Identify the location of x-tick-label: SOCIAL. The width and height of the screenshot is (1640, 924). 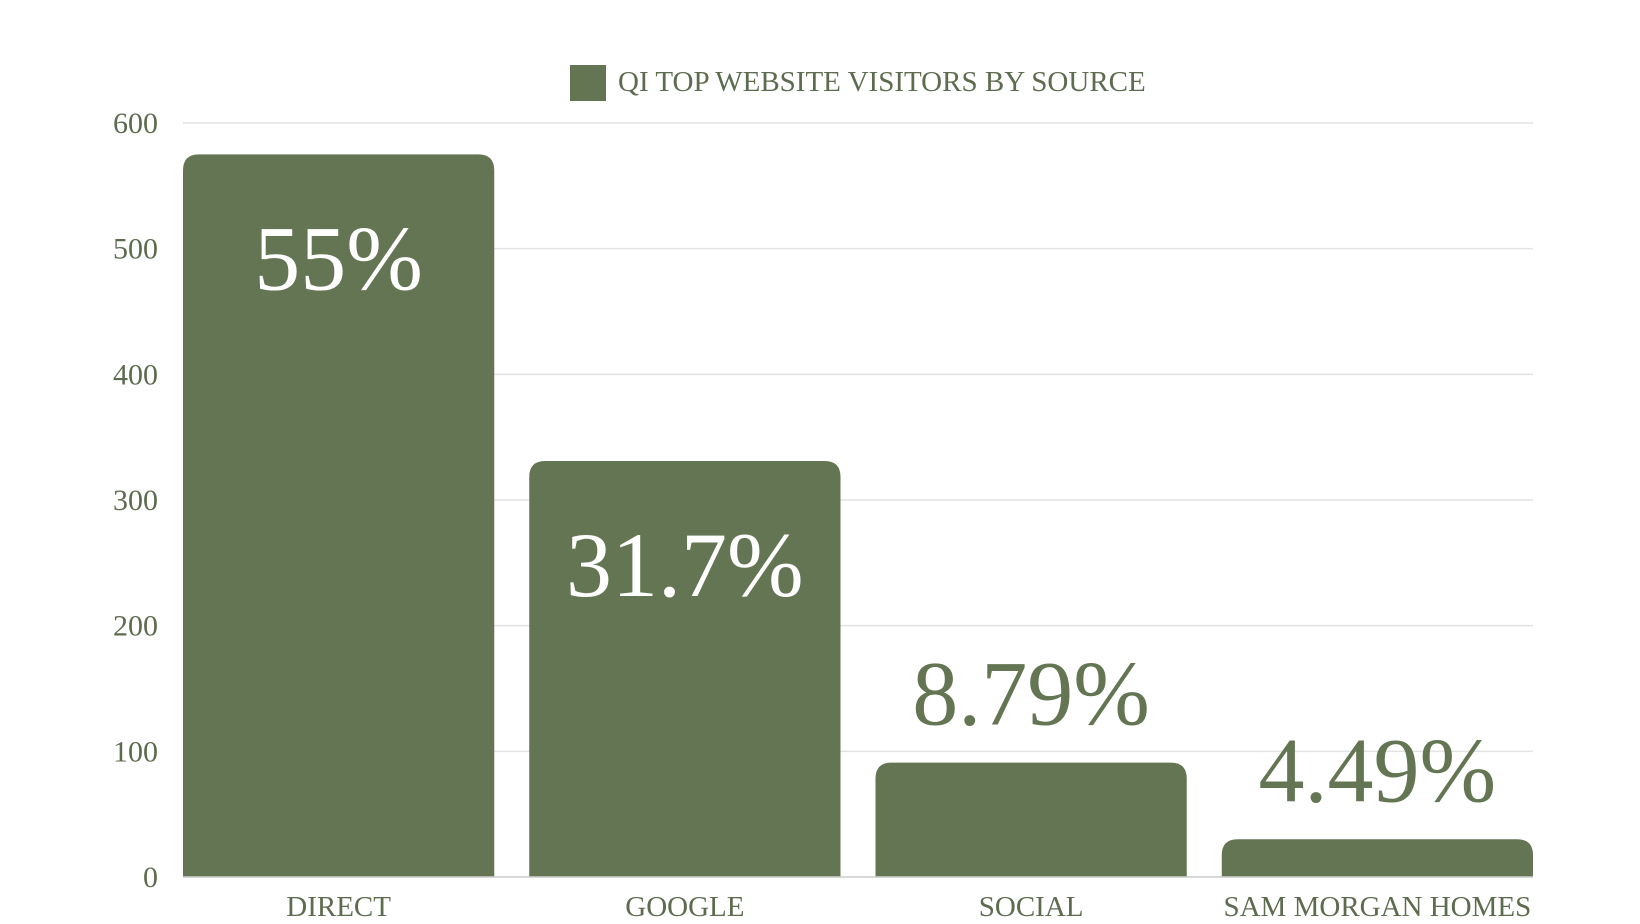
(1031, 907).